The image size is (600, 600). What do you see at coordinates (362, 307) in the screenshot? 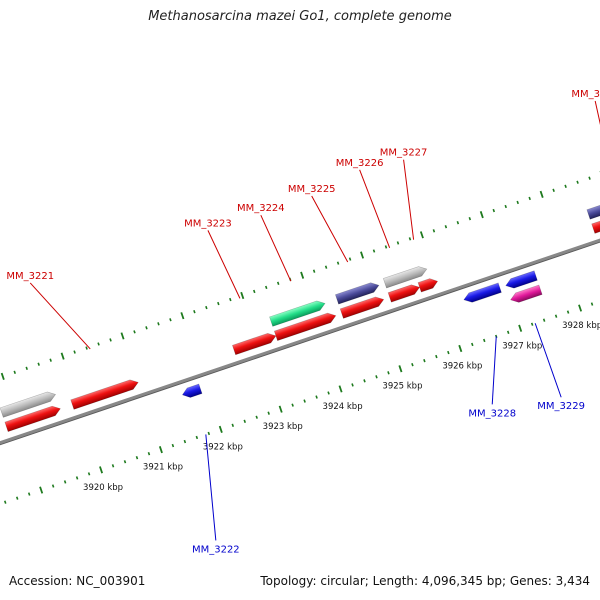
I see `mm-3225-gene-arrow` at bounding box center [362, 307].